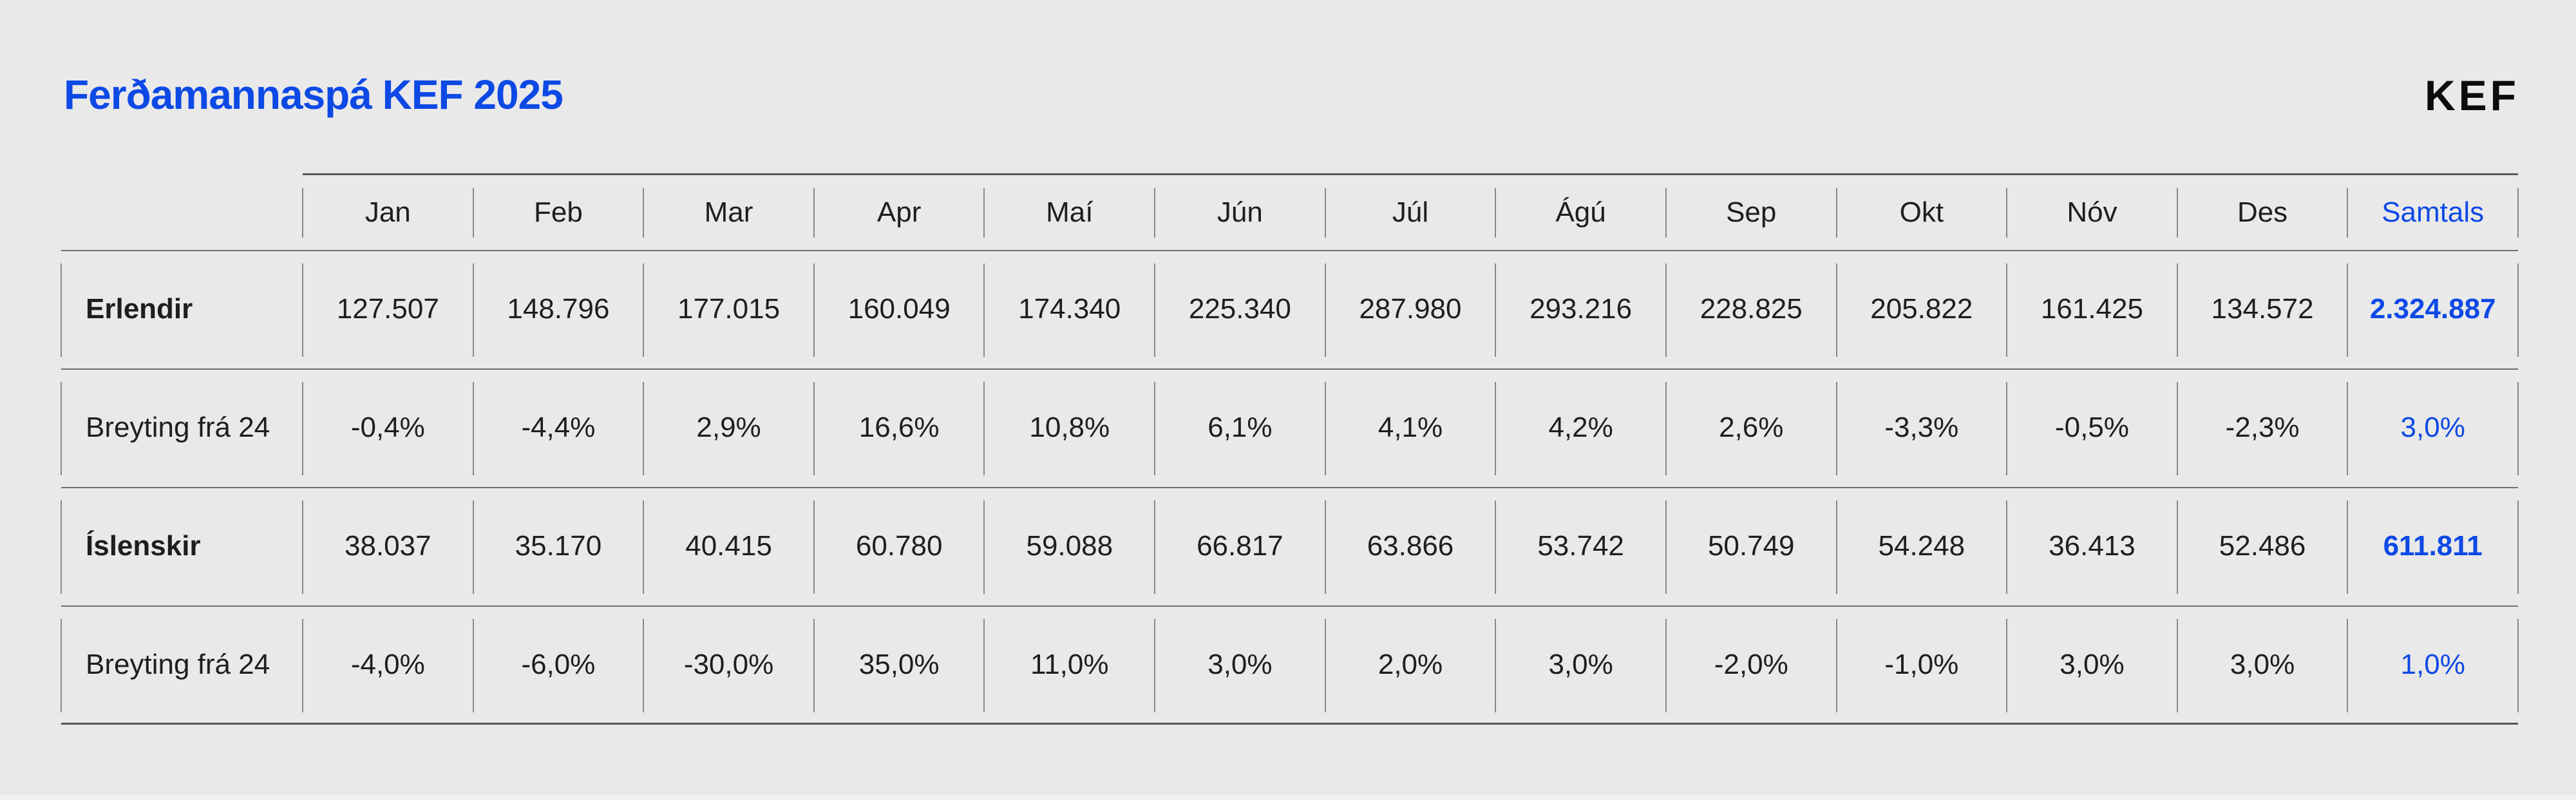 The image size is (2576, 800). Describe the element at coordinates (1921, 546) in the screenshot. I see `value-cell: 54.248` at that location.